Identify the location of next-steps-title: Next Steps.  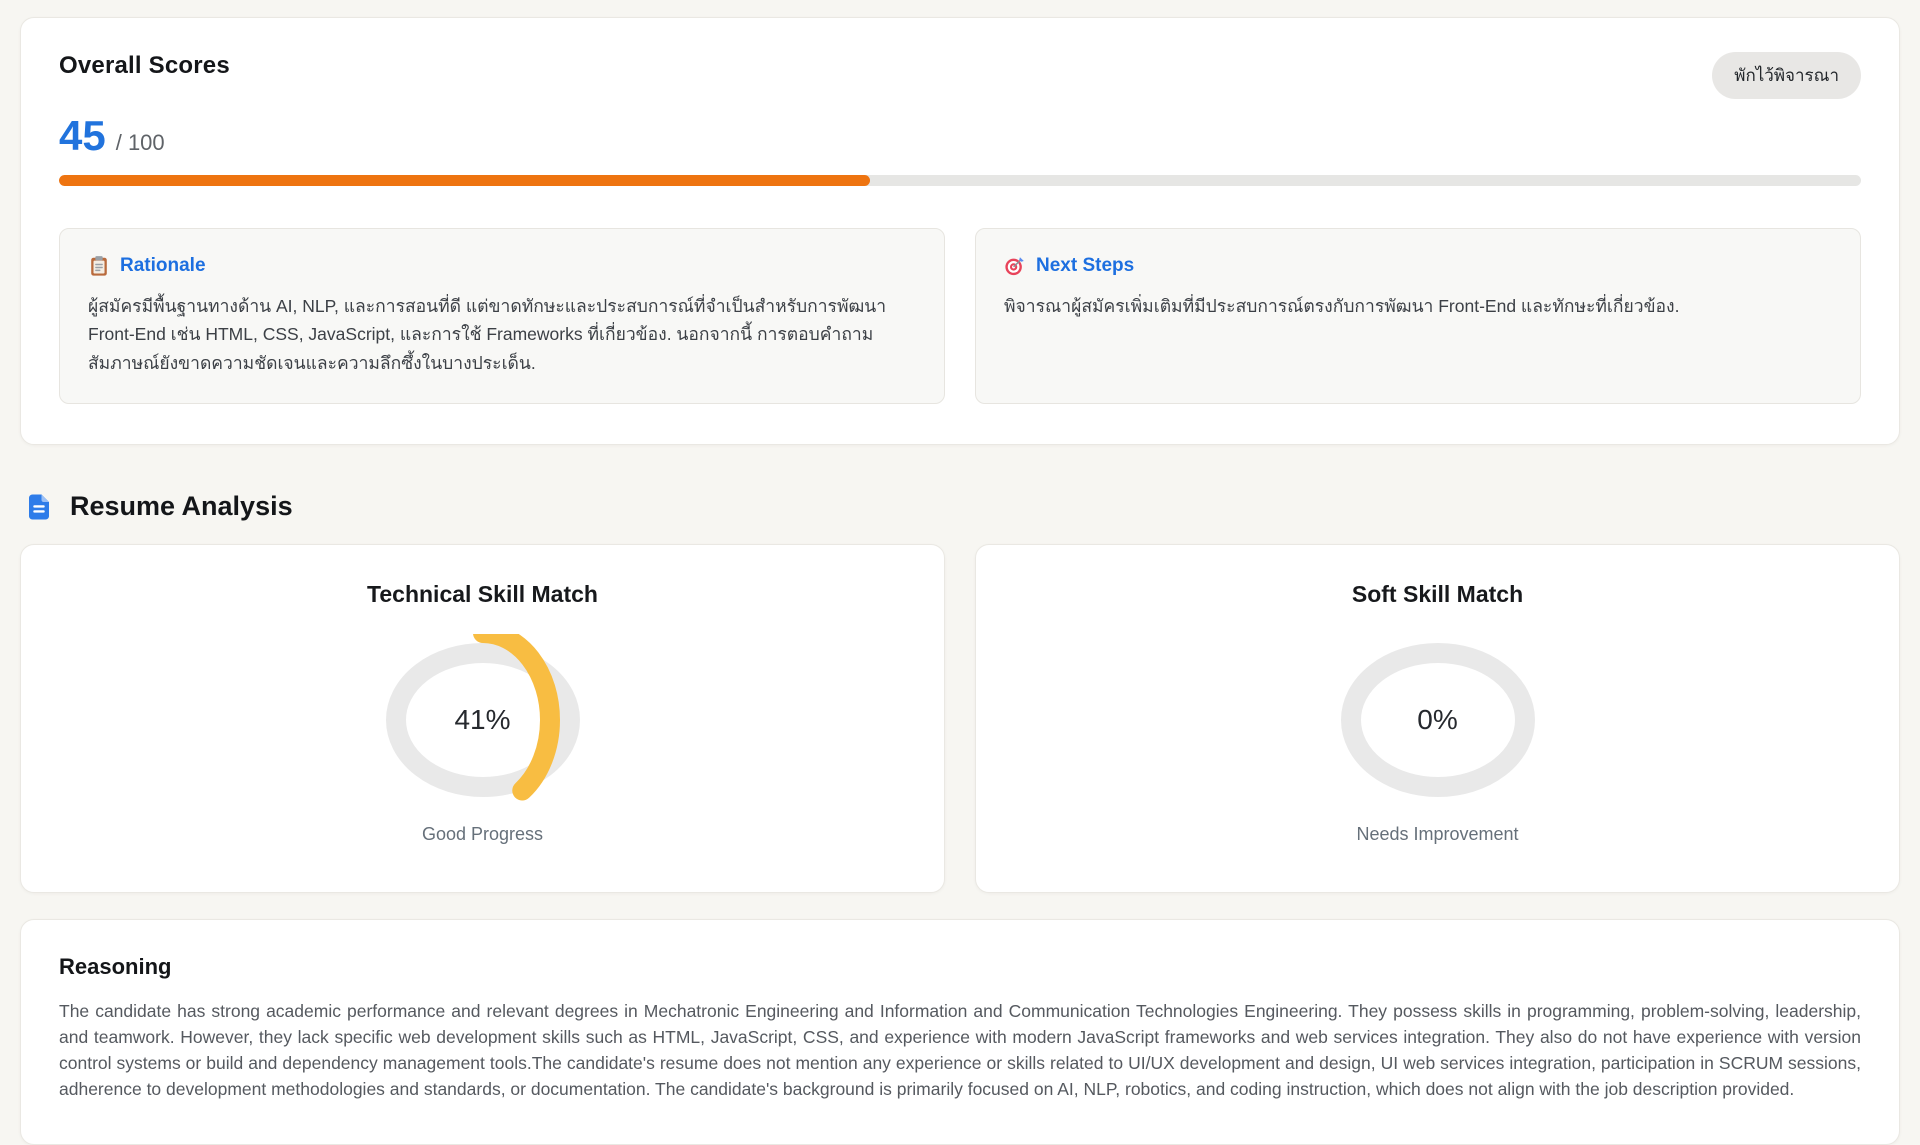
(1085, 265).